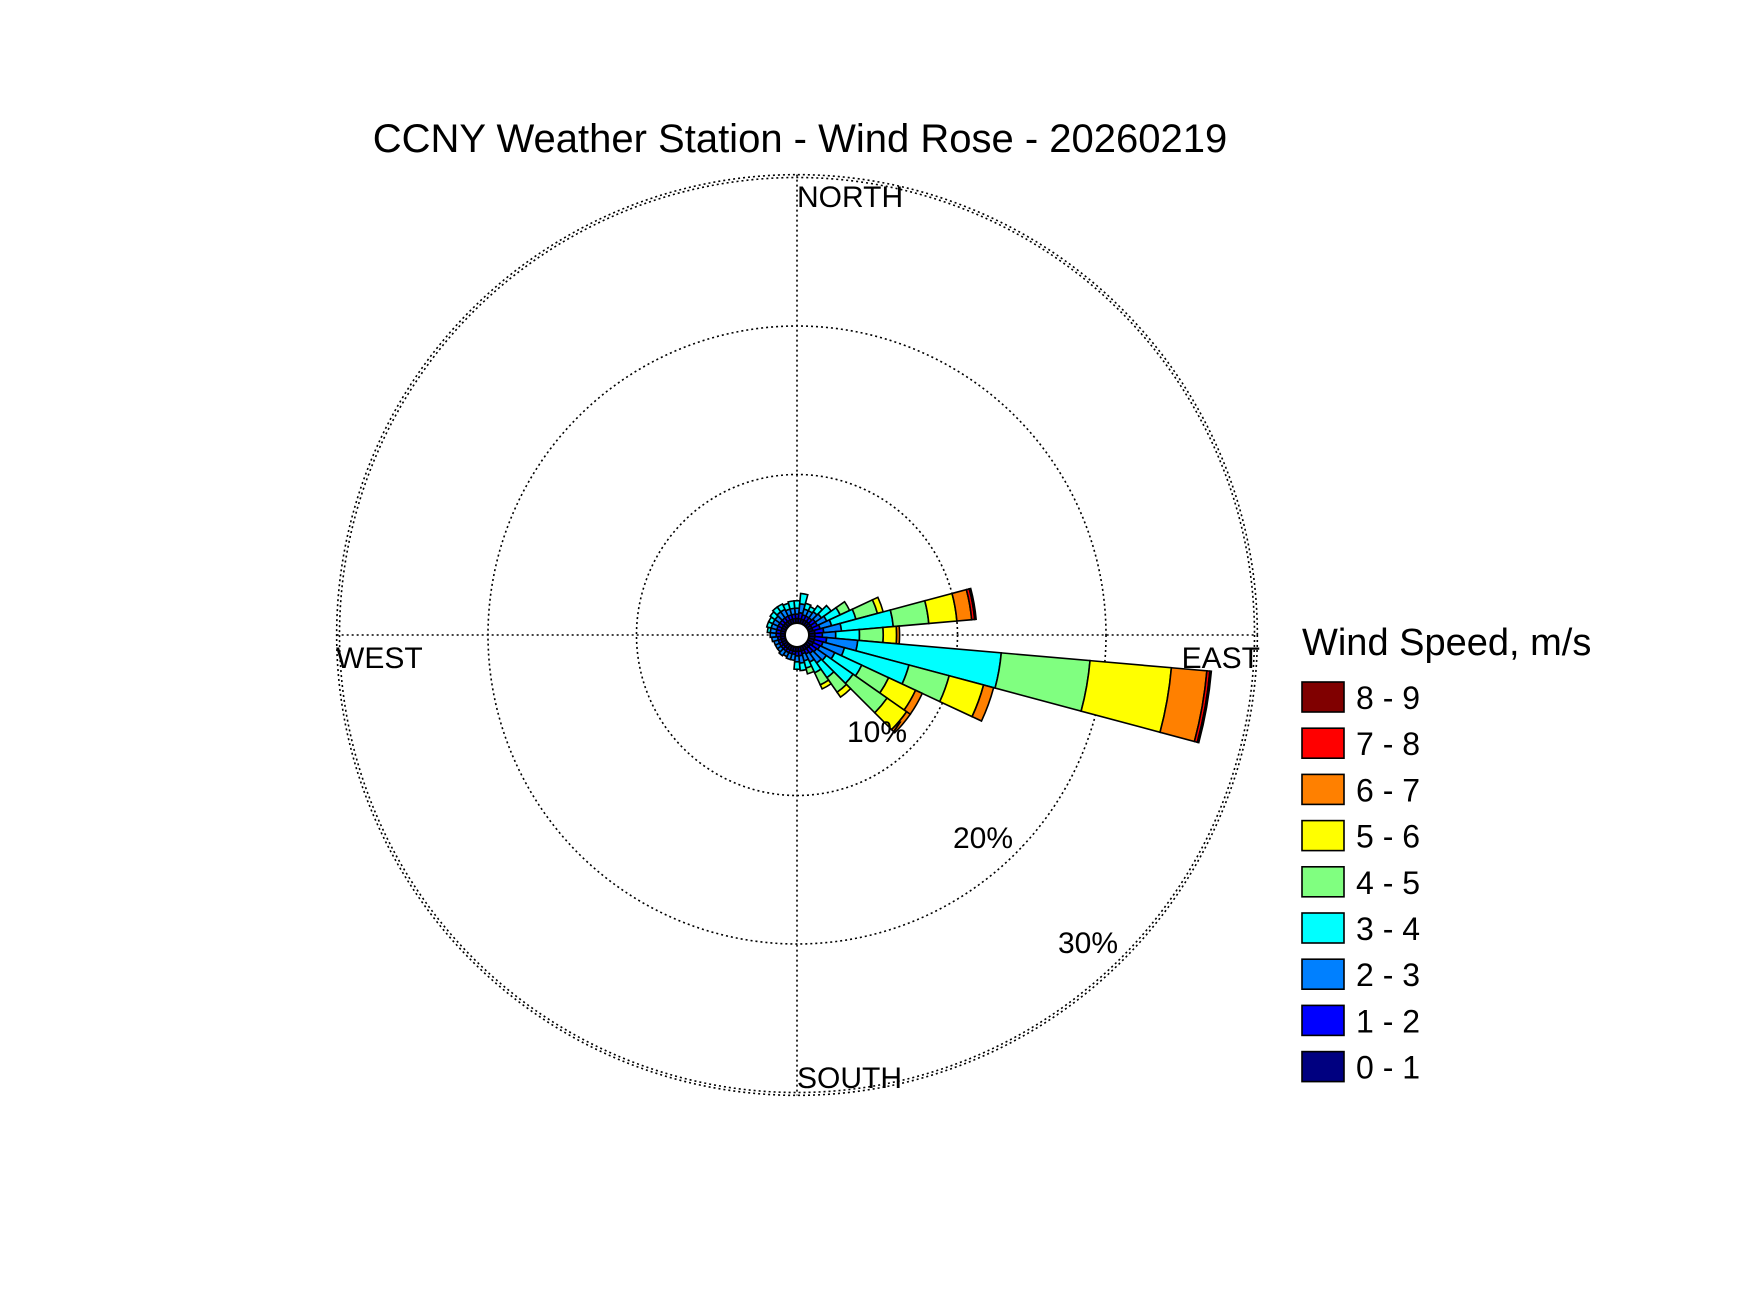  Describe the element at coordinates (1388, 929) in the screenshot. I see `legend-label: 3 - 4` at that location.